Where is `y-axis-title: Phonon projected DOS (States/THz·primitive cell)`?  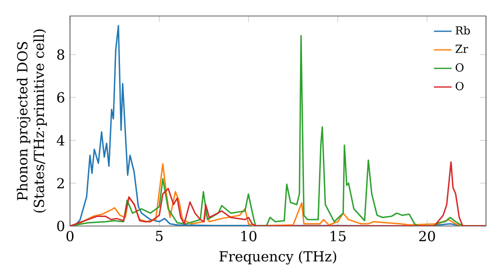
y-axis-title: Phonon projected DOS (States/THz·primitive cell) is located at coordinates (31, 121).